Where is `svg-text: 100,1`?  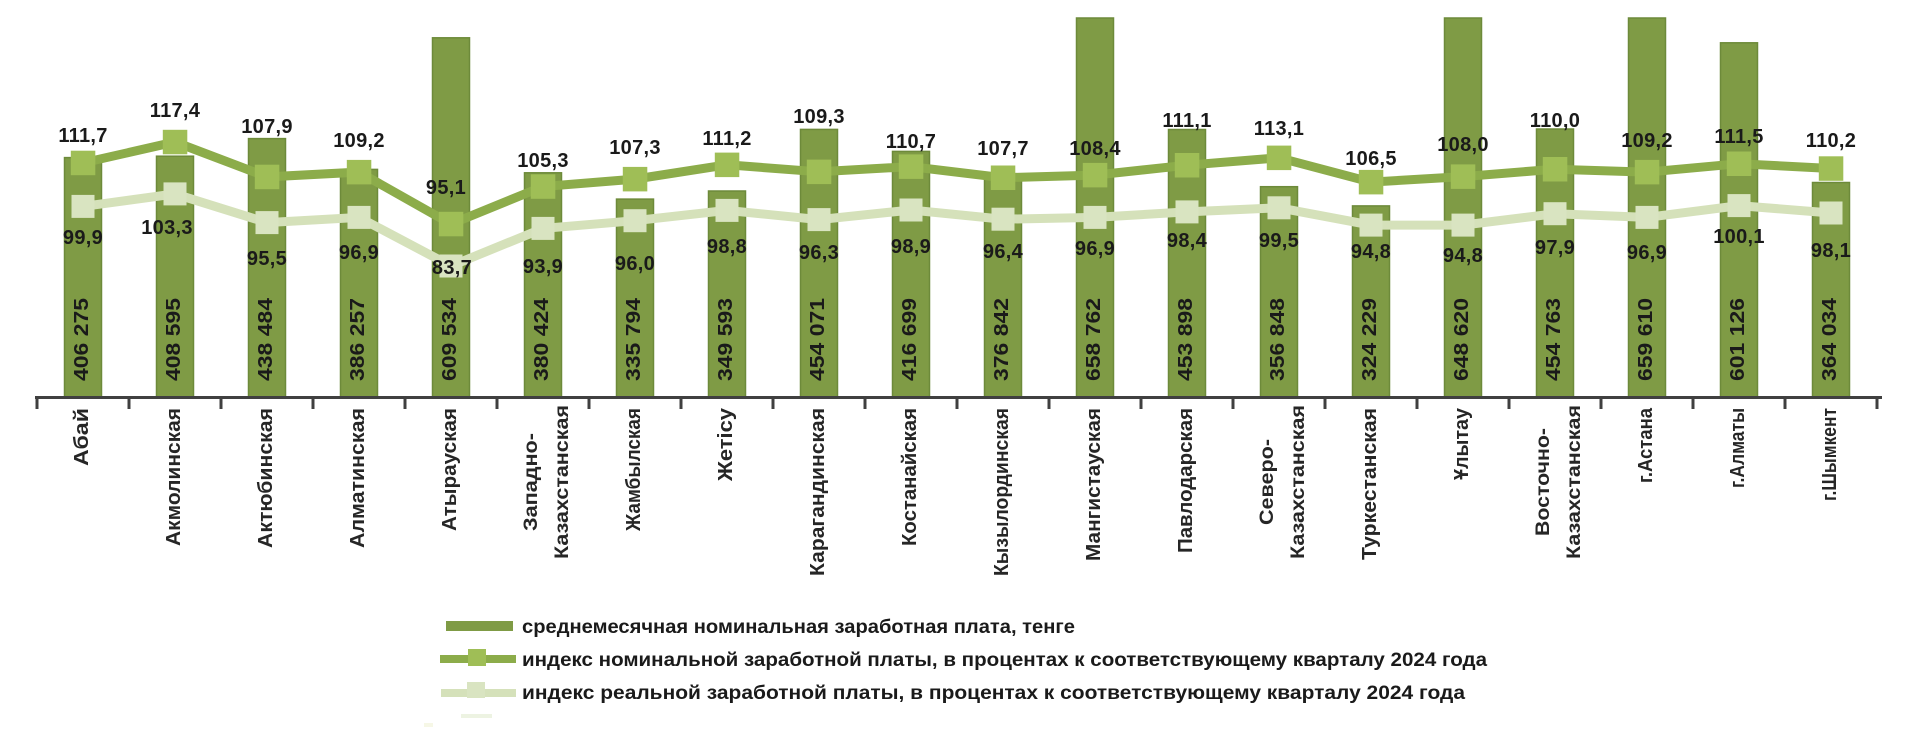
svg-text: 100,1 is located at coordinates (1739, 237).